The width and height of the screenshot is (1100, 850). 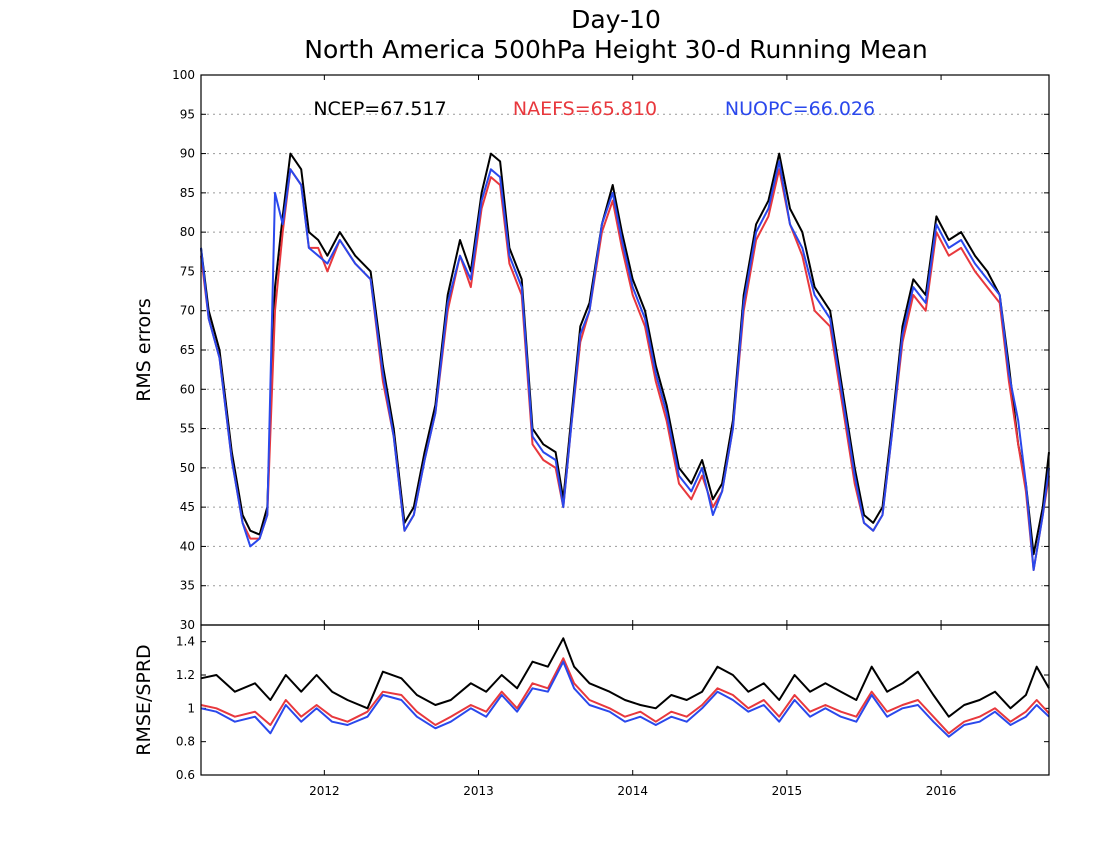 What do you see at coordinates (185, 775) in the screenshot?
I see `ratio-ytick-label-0: 0.6` at bounding box center [185, 775].